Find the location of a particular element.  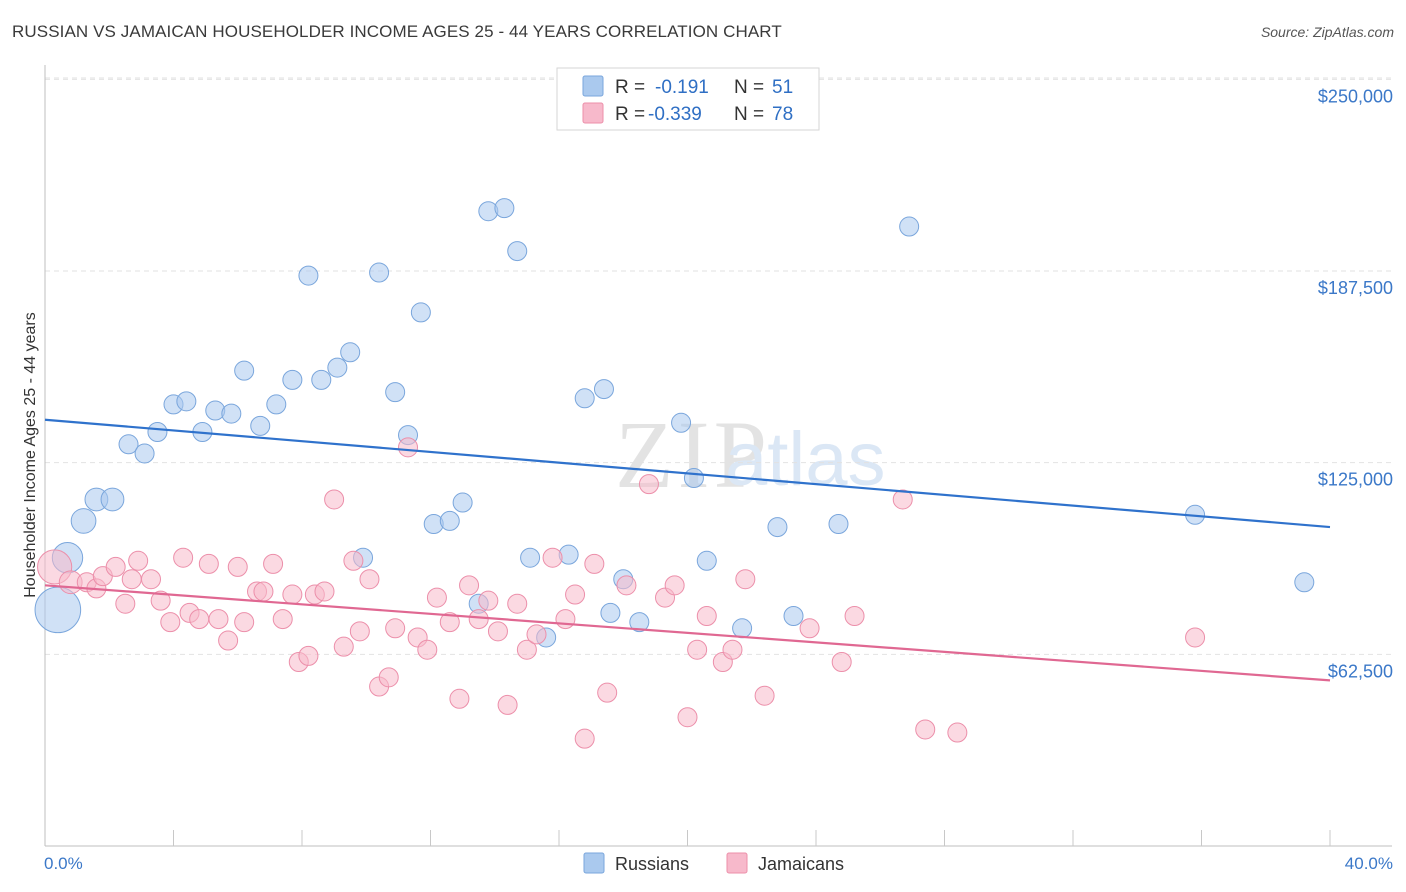

y-tick-label: $187,500 is located at coordinates (1355, 288).